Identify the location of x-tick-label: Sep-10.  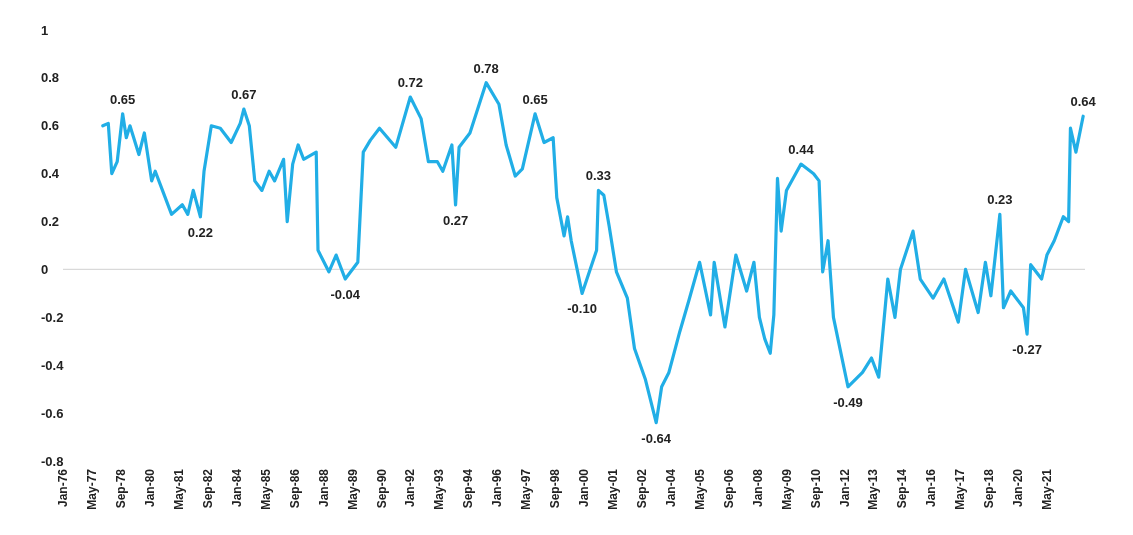
(815, 488).